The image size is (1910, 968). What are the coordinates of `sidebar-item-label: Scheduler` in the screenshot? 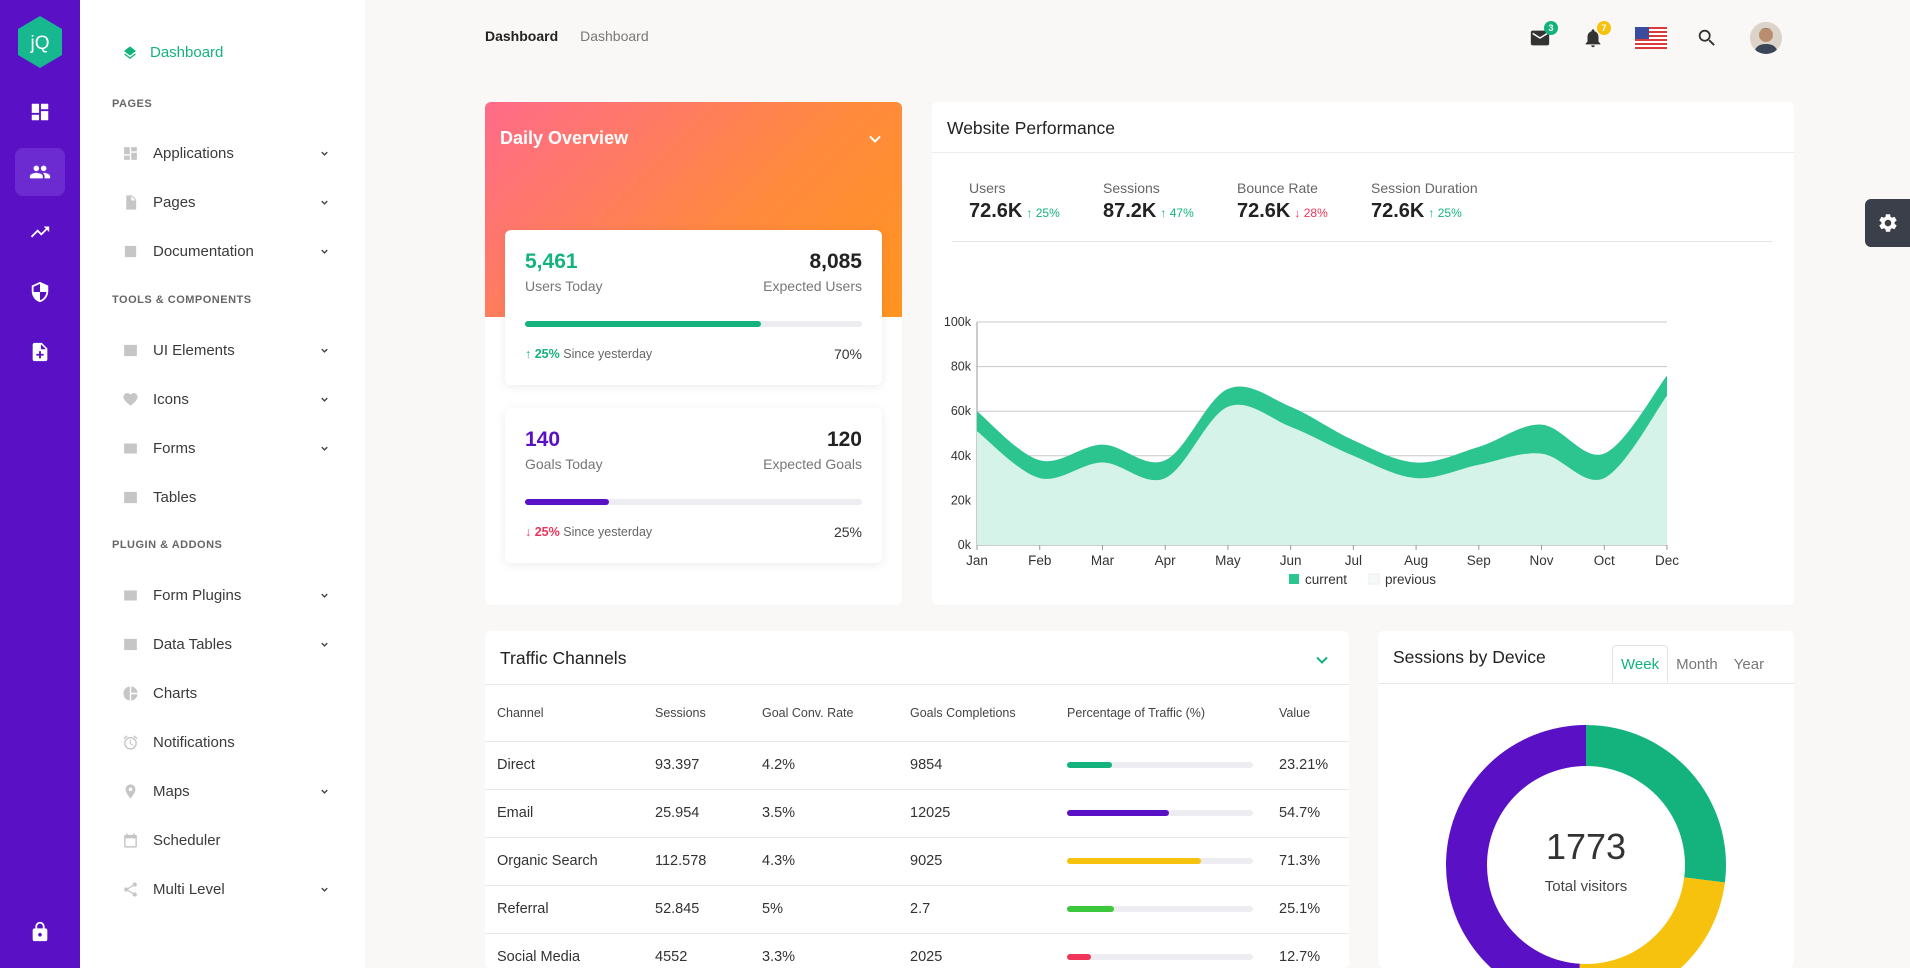 It's located at (187, 840).